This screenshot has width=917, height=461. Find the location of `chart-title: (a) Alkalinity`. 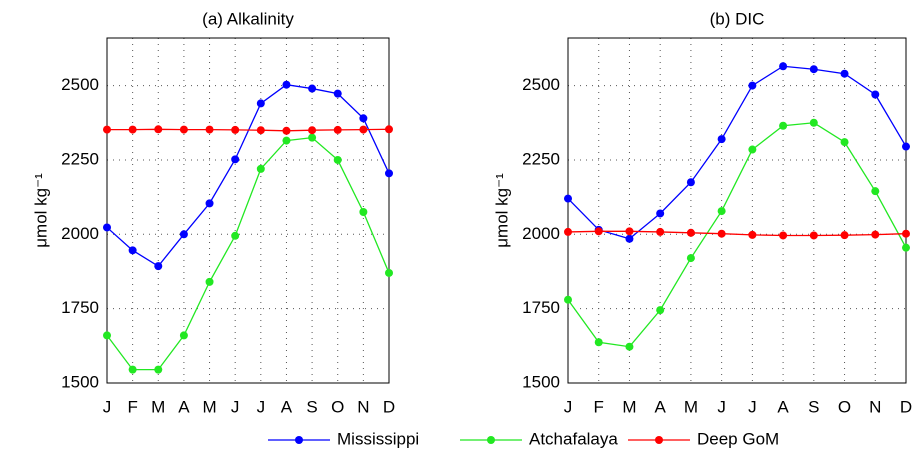

chart-title: (a) Alkalinity is located at coordinates (248, 18).